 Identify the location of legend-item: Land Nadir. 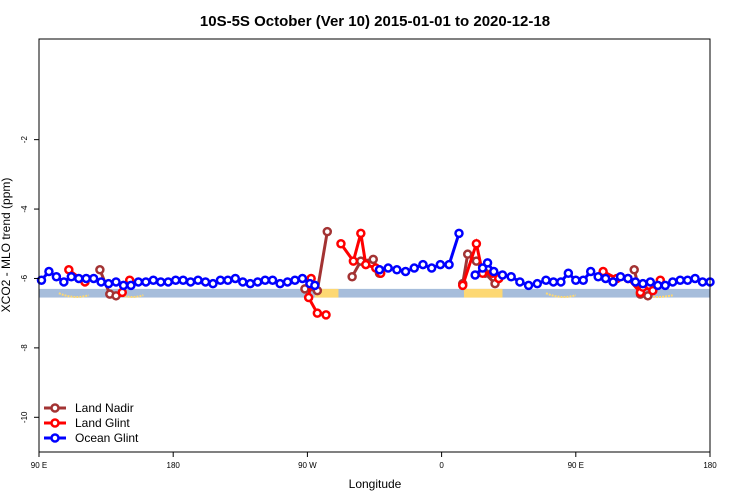
(89, 408).